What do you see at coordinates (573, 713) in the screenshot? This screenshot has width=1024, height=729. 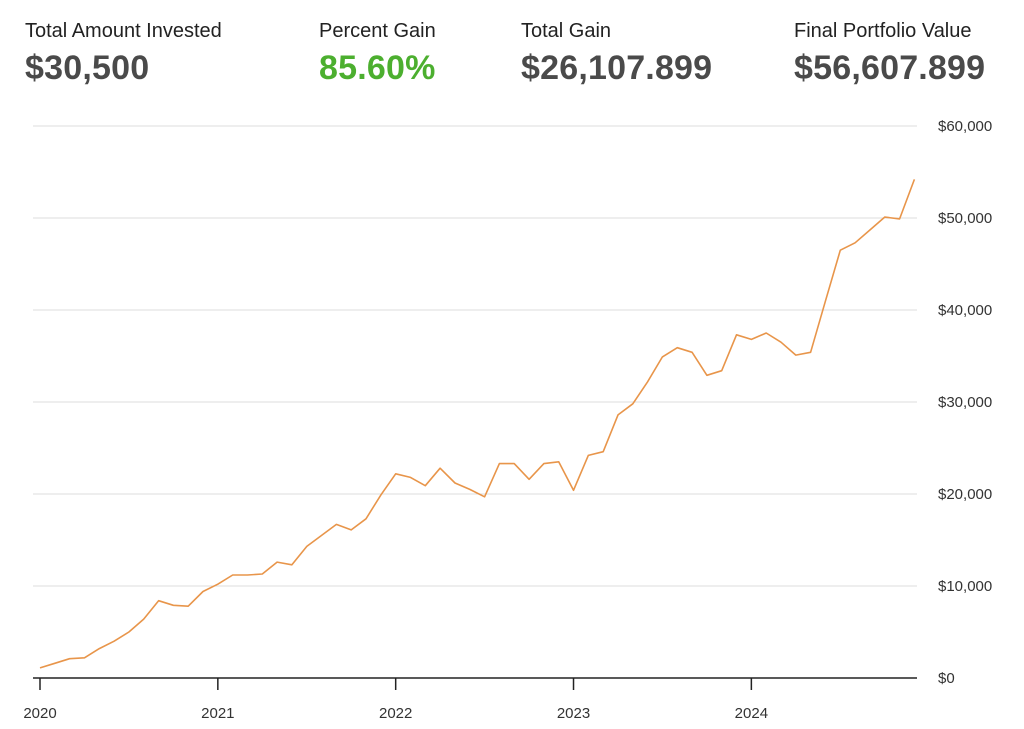 I see `x-tick-label: 2023` at bounding box center [573, 713].